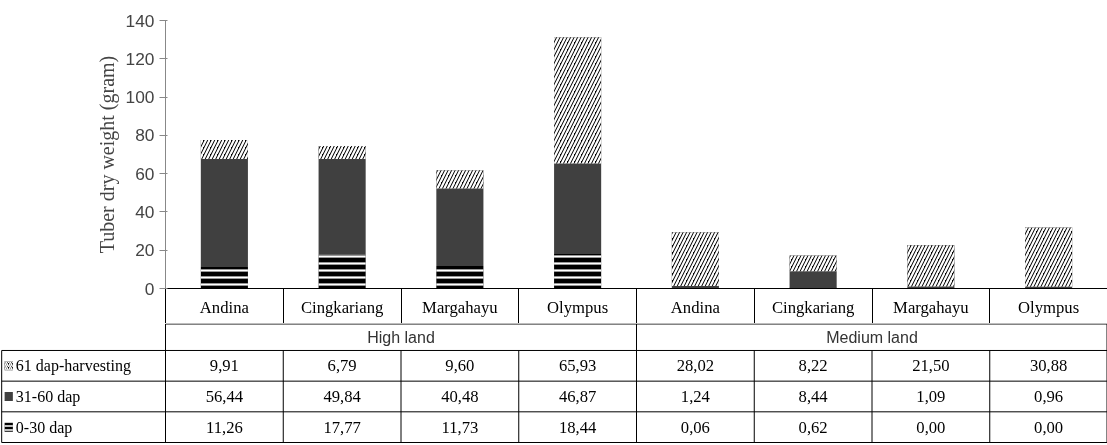  I want to click on data-label: 9,91, so click(224, 366).